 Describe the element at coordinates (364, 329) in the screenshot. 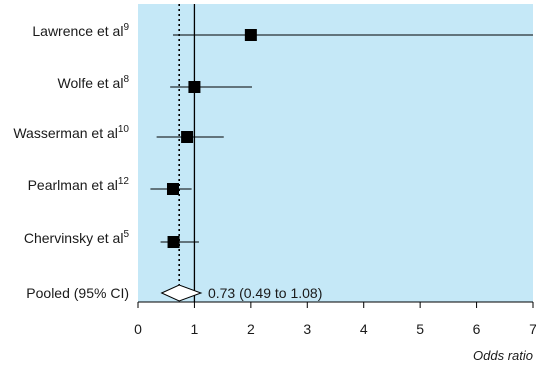

I see `x-tick-label: 4` at that location.